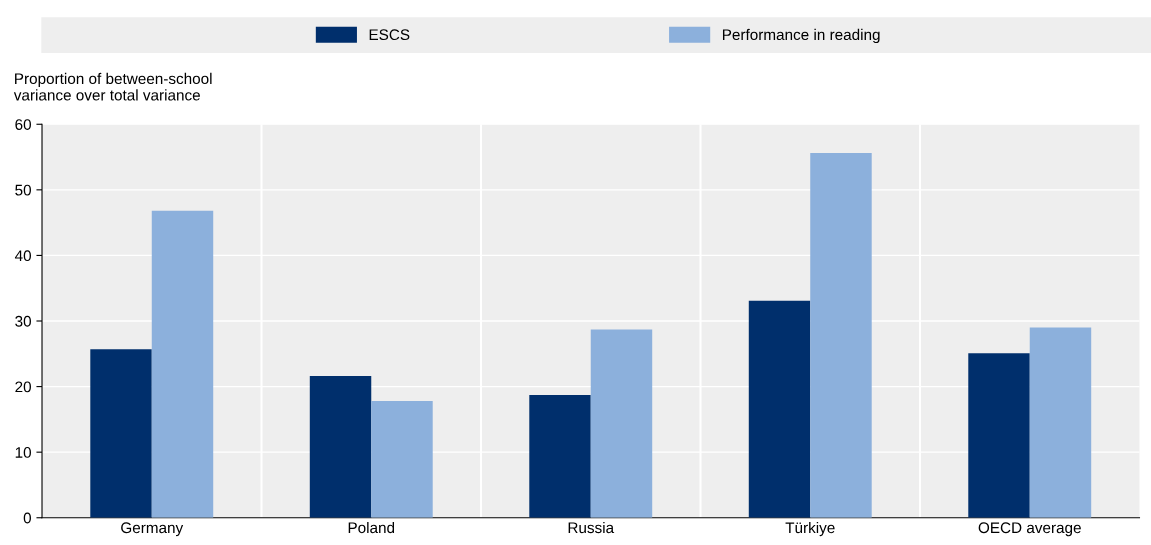  Describe the element at coordinates (591, 527) in the screenshot. I see `x-tick-label: Russia` at that location.